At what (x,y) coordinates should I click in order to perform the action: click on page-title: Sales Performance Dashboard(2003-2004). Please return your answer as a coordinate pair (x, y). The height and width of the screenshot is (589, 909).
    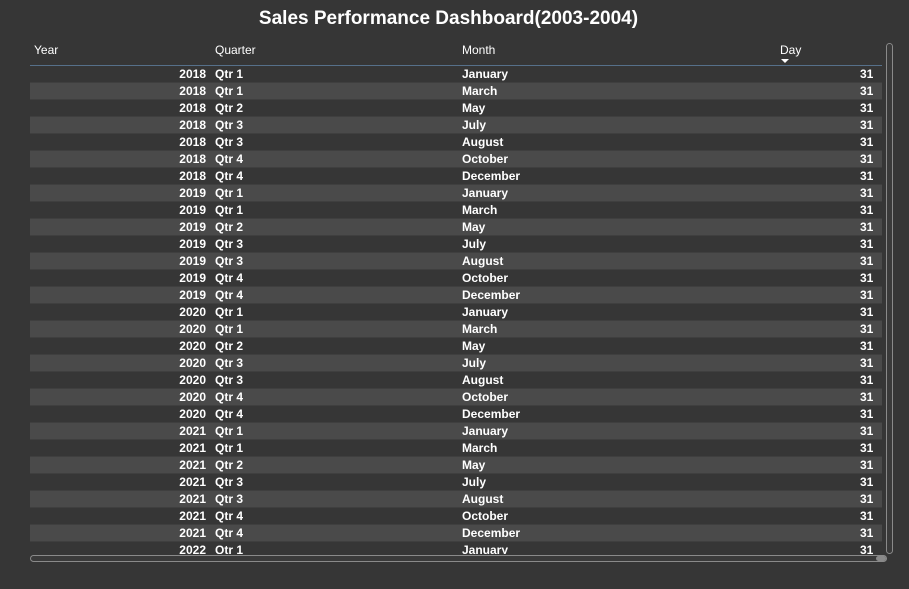
    Looking at the image, I should click on (448, 18).